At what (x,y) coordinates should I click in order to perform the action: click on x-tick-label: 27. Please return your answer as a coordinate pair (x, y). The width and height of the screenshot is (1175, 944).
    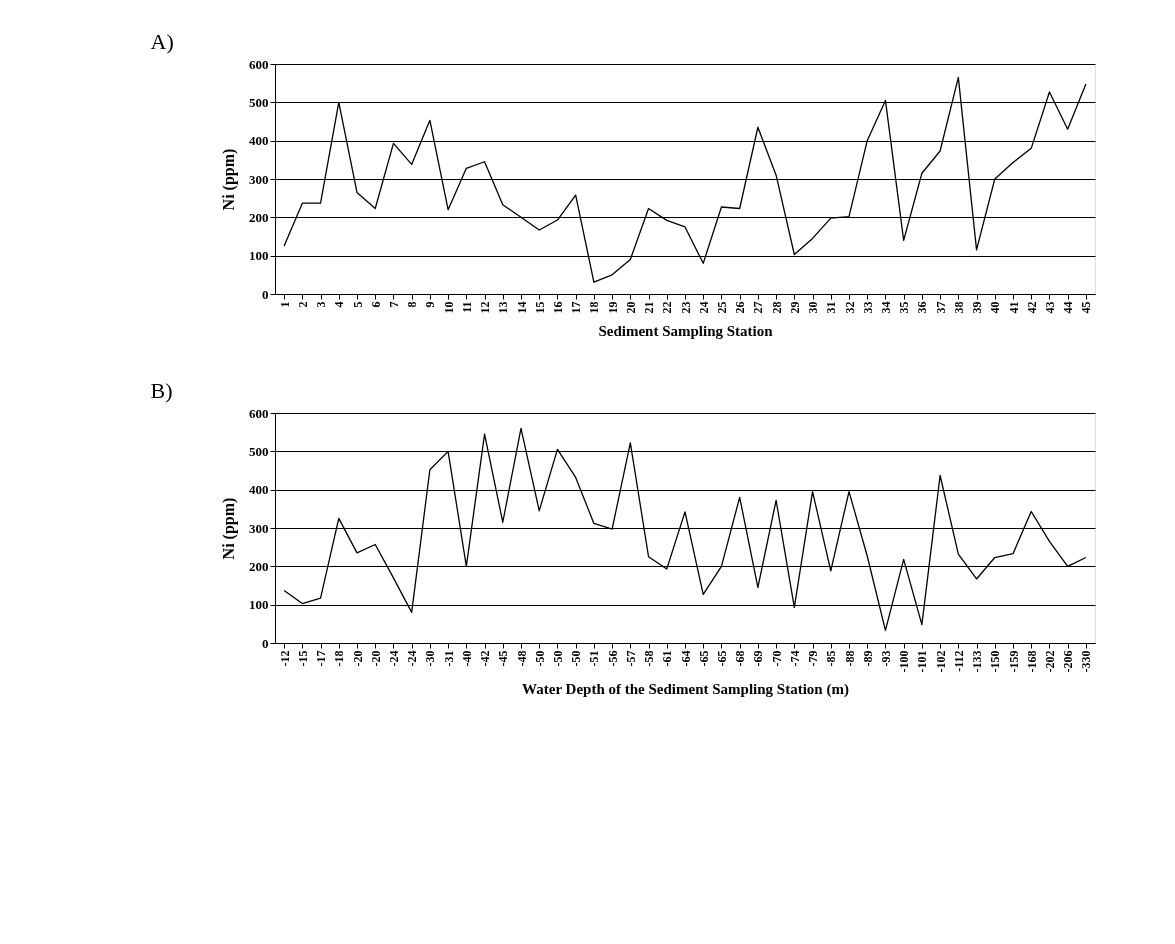
    Looking at the image, I should click on (758, 307).